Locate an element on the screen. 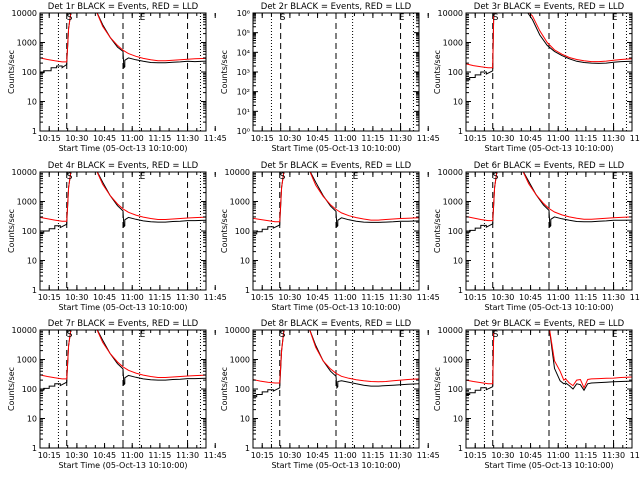 The image size is (640, 480). y-tick-label: 10² is located at coordinates (243, 92).